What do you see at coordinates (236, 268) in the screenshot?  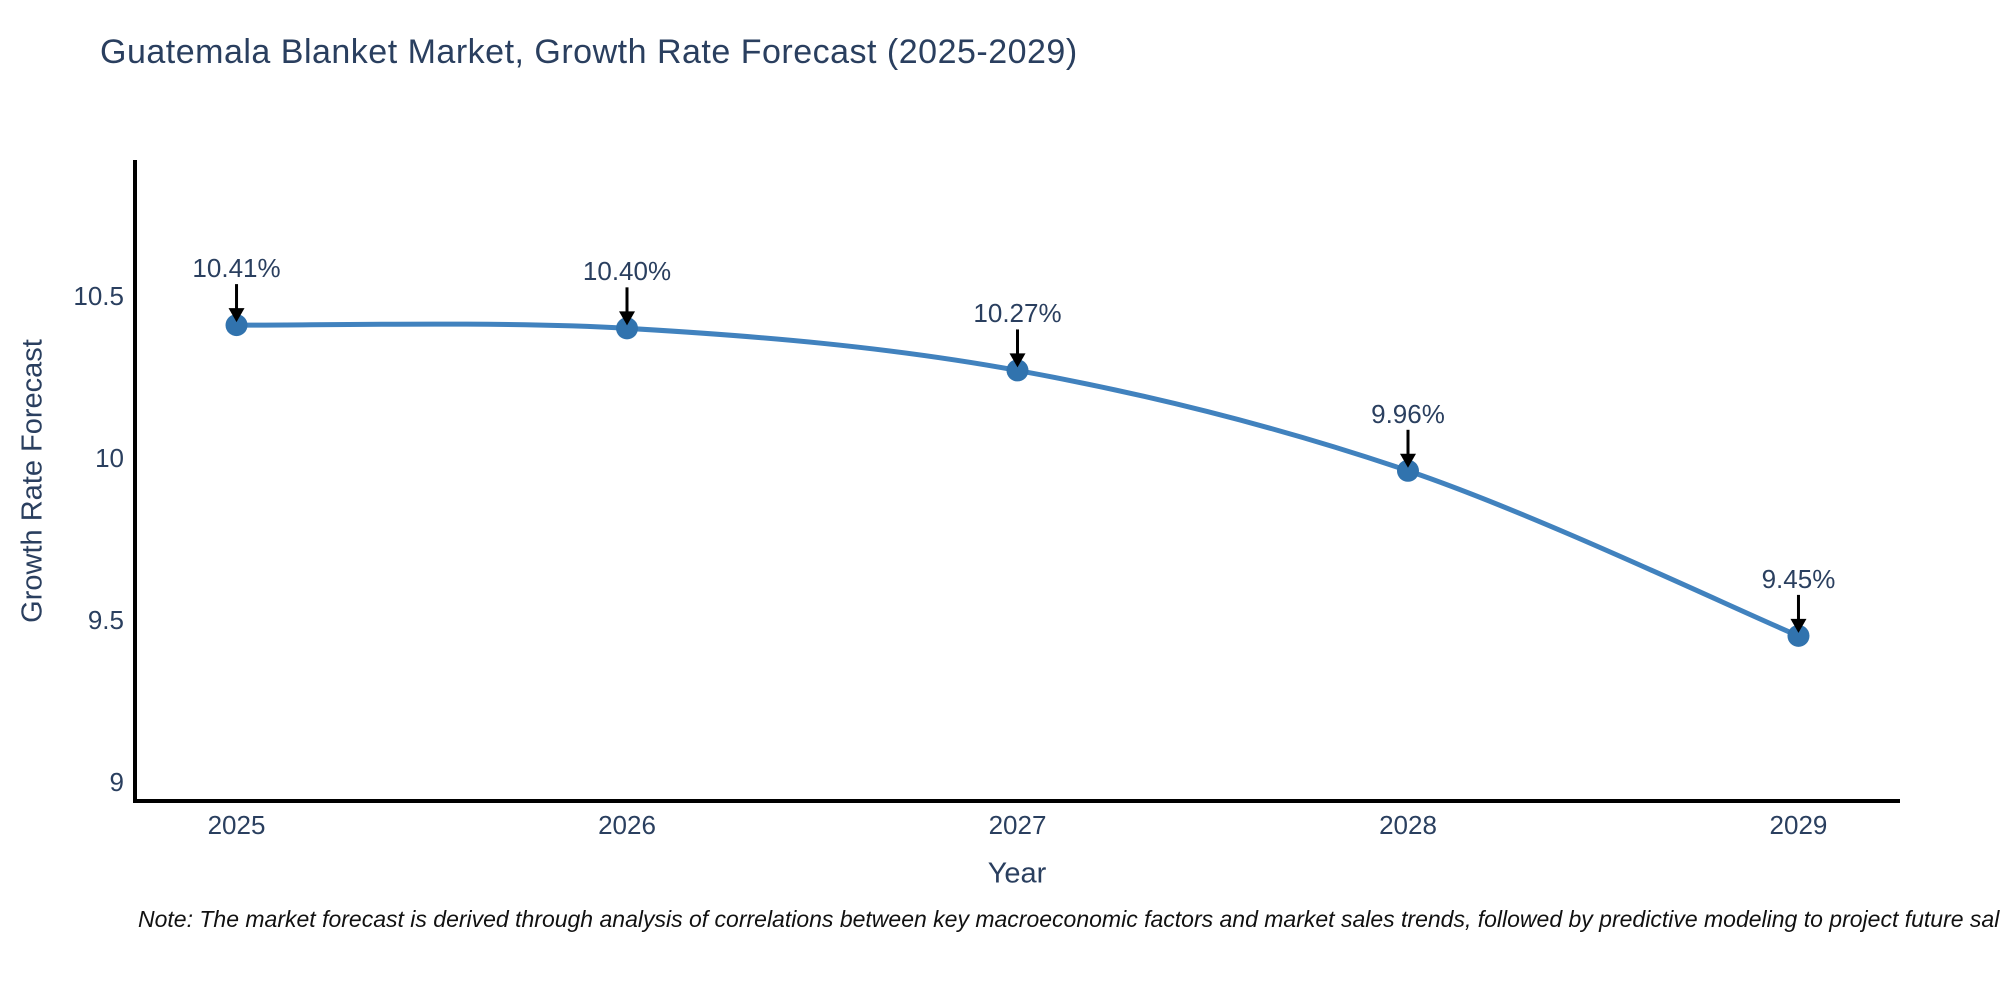 I see `data-point-label: 10.41%` at bounding box center [236, 268].